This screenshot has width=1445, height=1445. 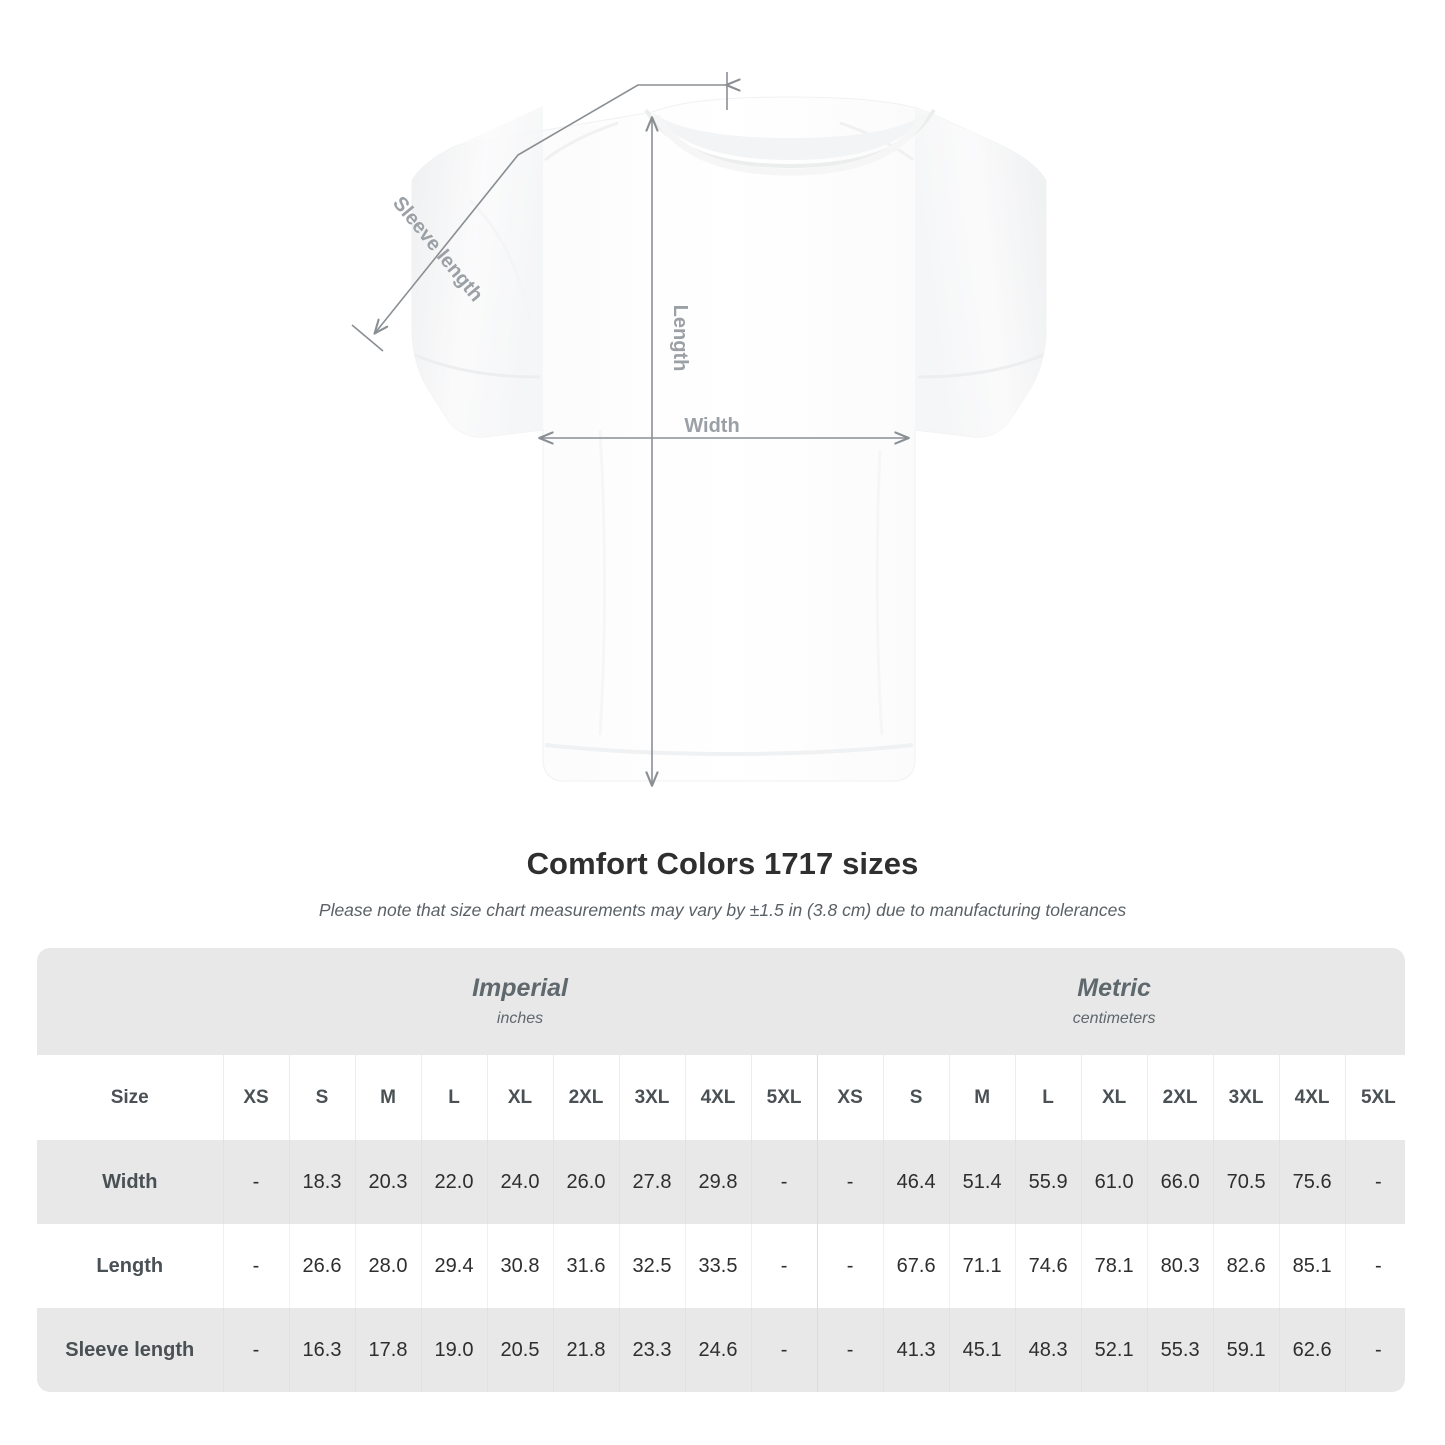 I want to click on width-imperial-5xl: -, so click(x=784, y=1182).